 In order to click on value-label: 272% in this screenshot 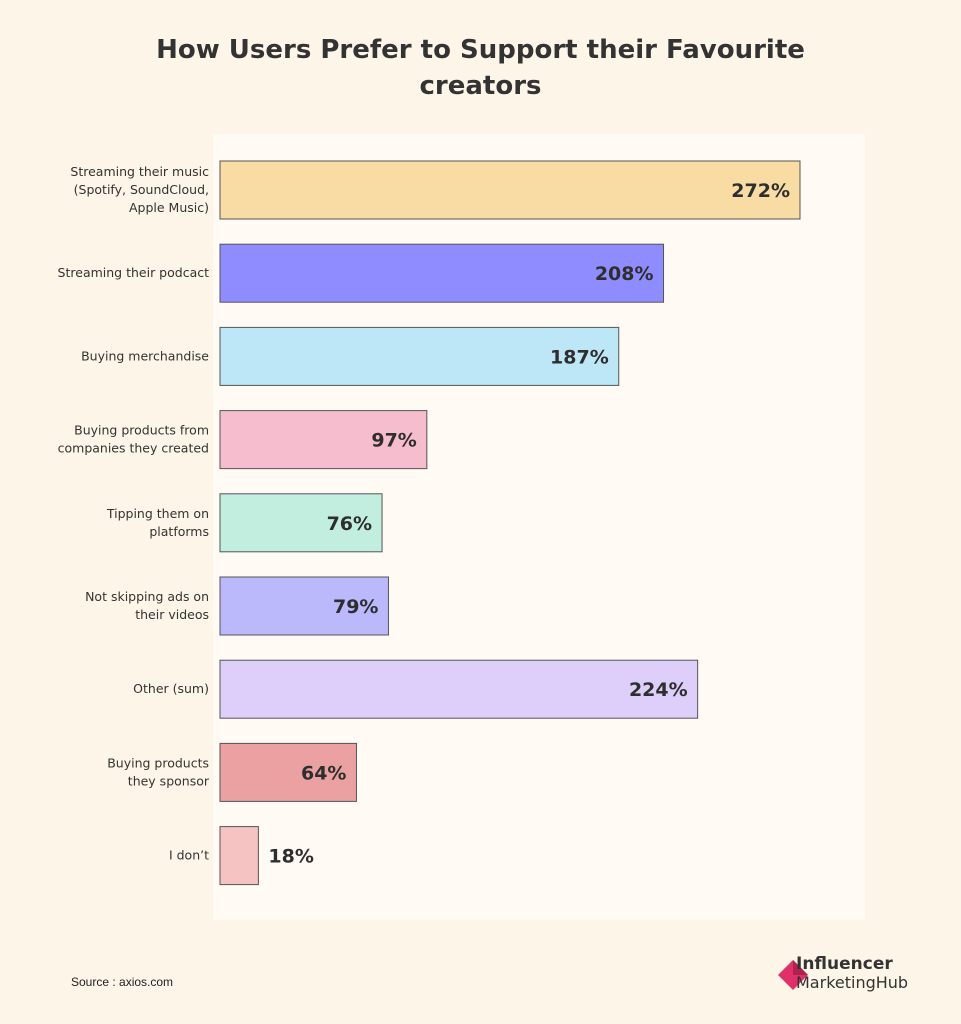, I will do `click(760, 191)`.